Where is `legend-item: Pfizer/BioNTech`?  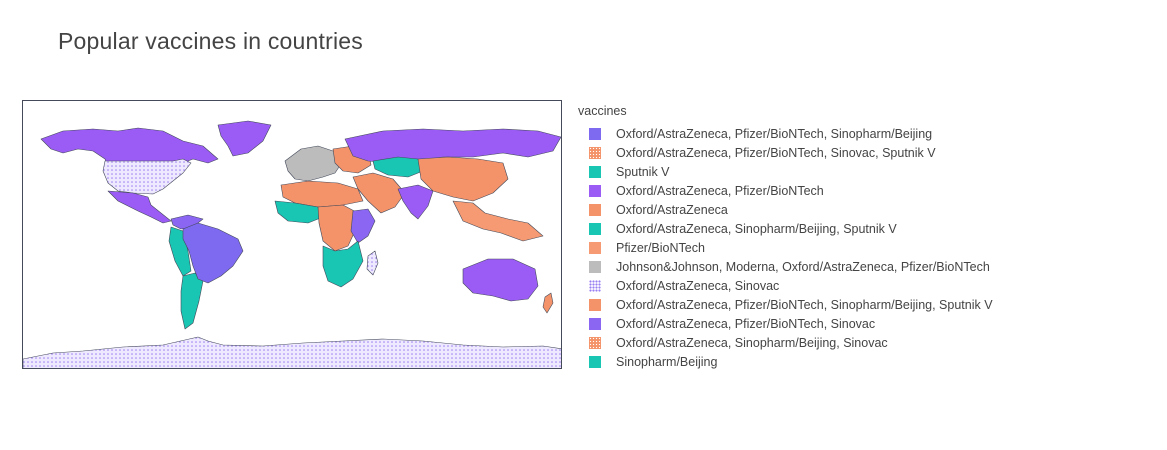 legend-item: Pfizer/BioNTech is located at coordinates (785, 247).